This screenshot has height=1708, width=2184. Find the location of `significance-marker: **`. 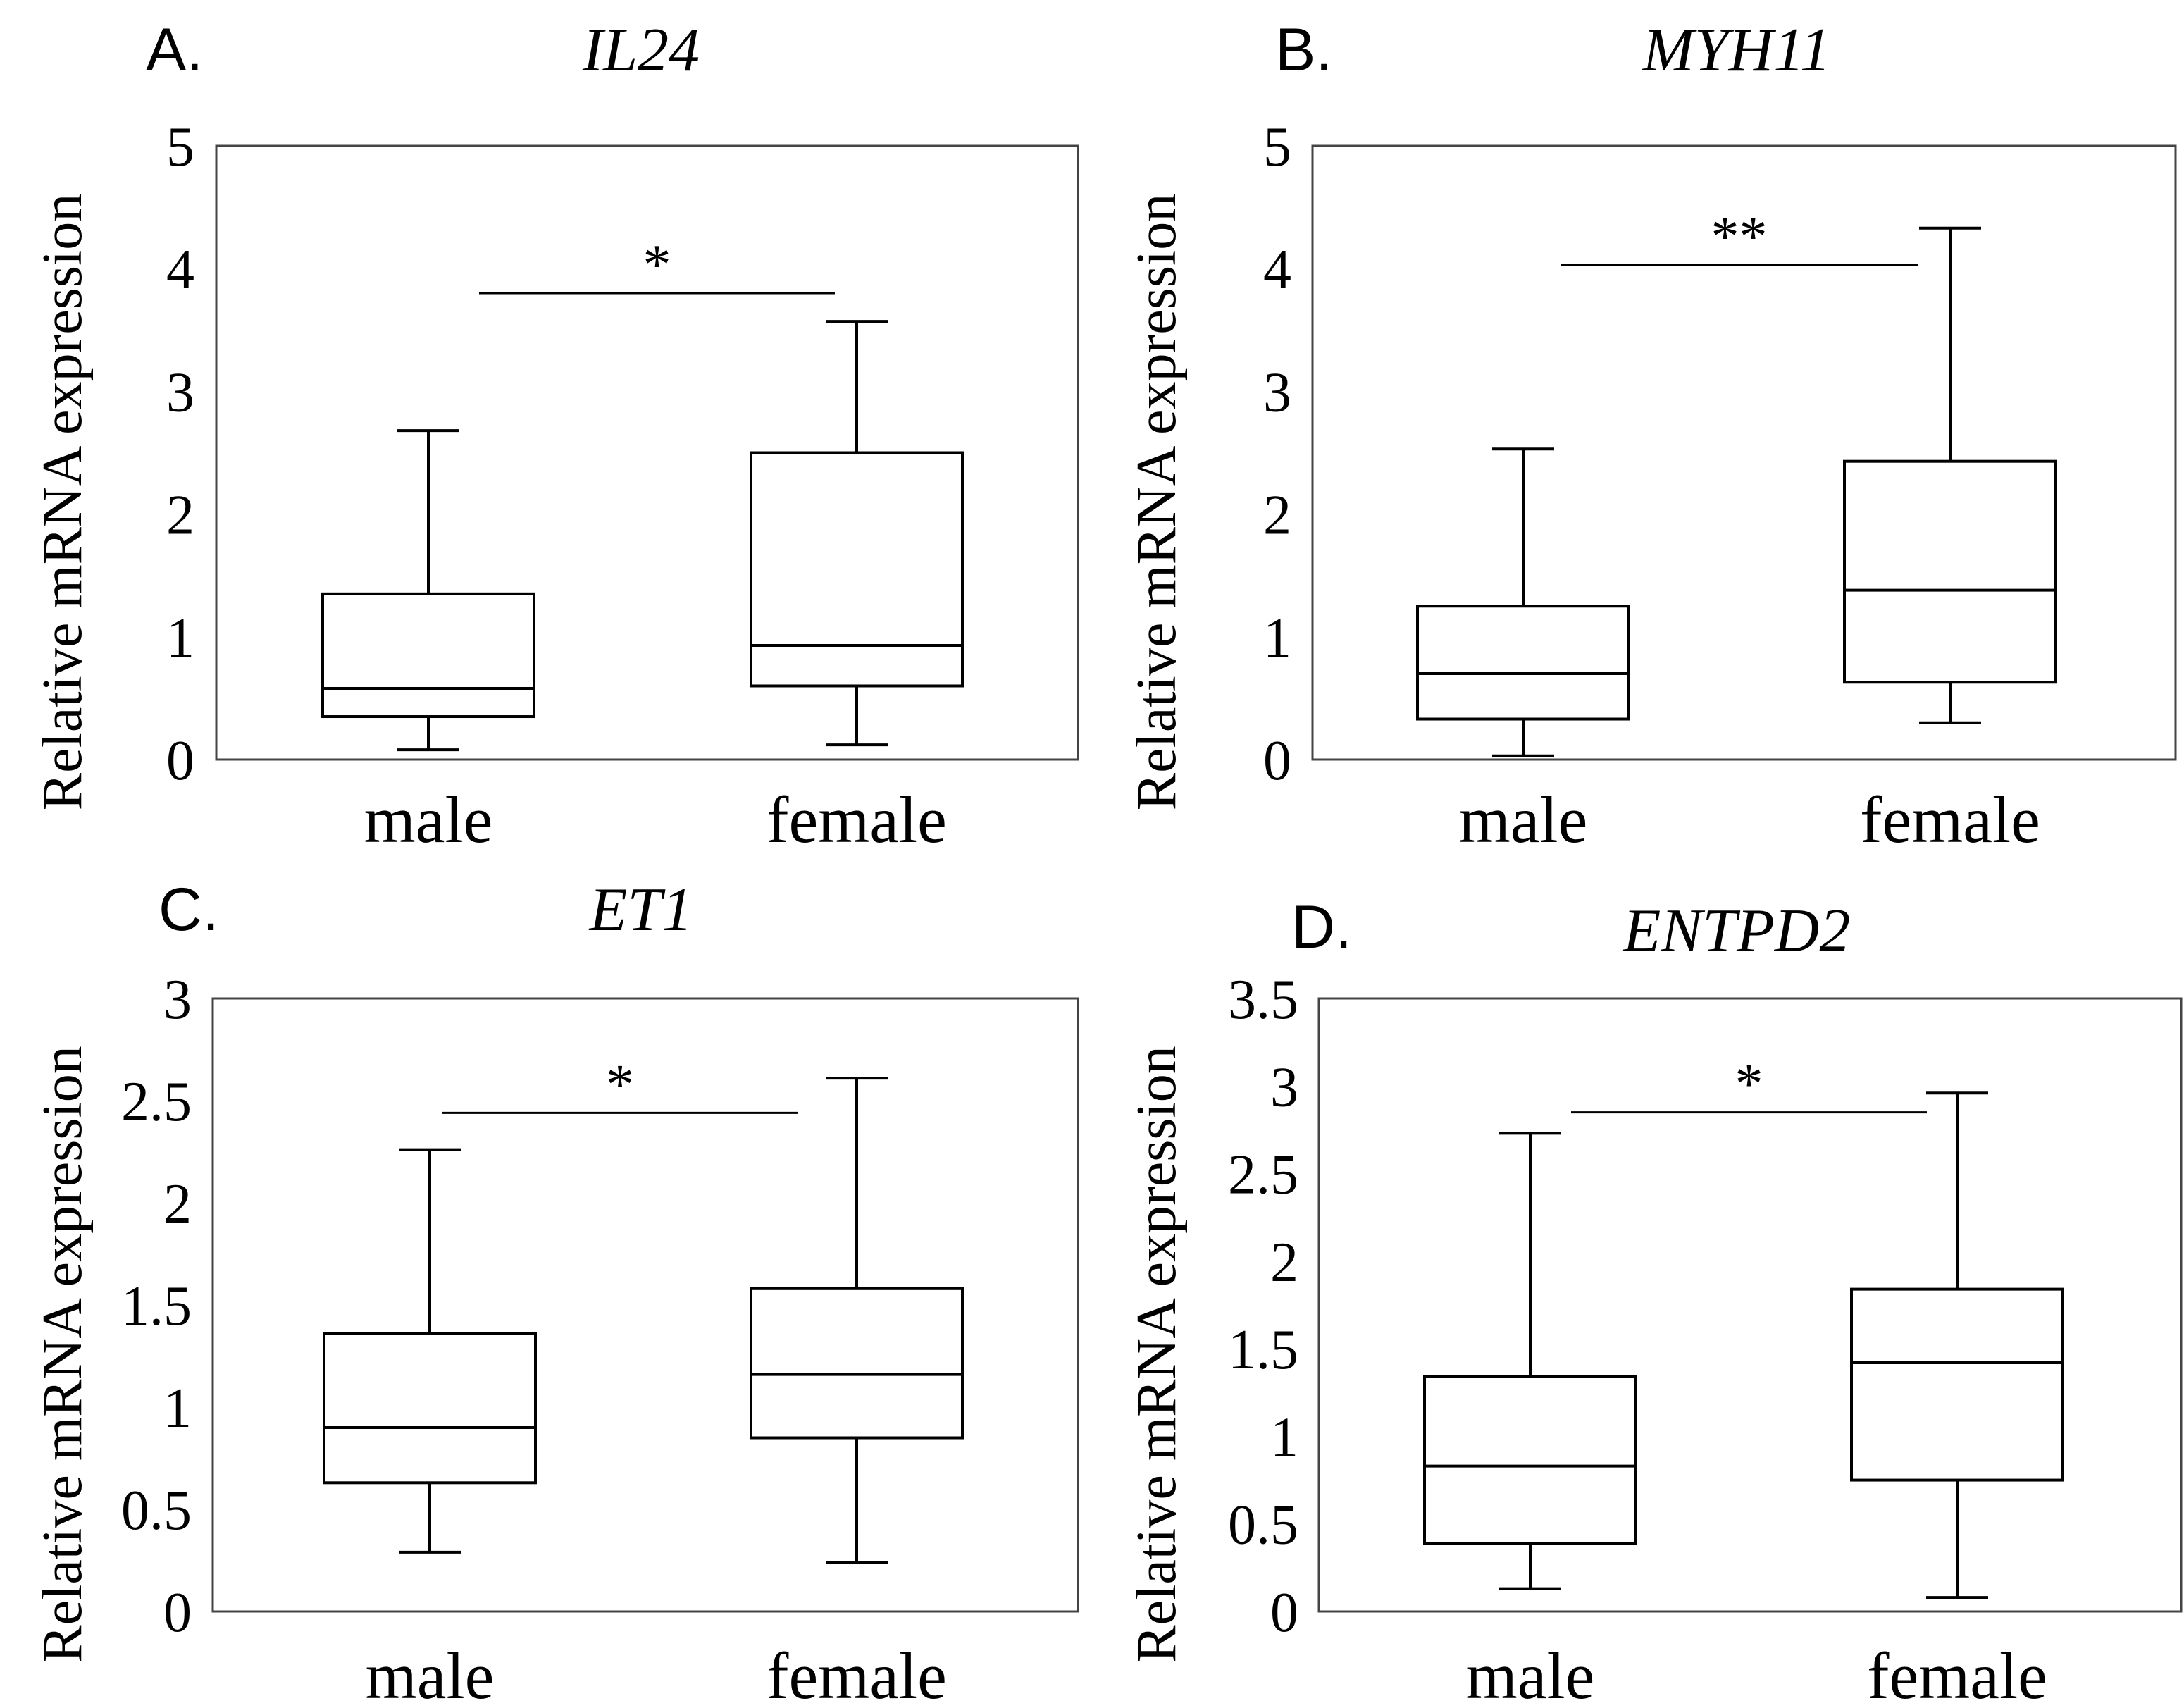

significance-marker: ** is located at coordinates (1740, 237).